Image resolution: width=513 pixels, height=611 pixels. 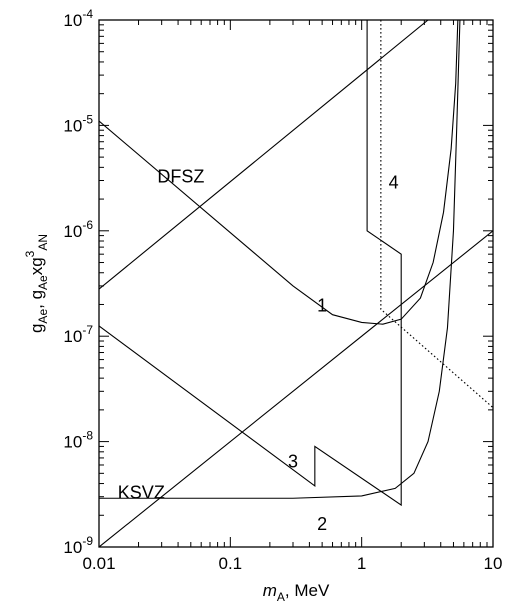 What do you see at coordinates (78, 545) in the screenshot?
I see `y-tick-label: 10⁻⁹` at bounding box center [78, 545].